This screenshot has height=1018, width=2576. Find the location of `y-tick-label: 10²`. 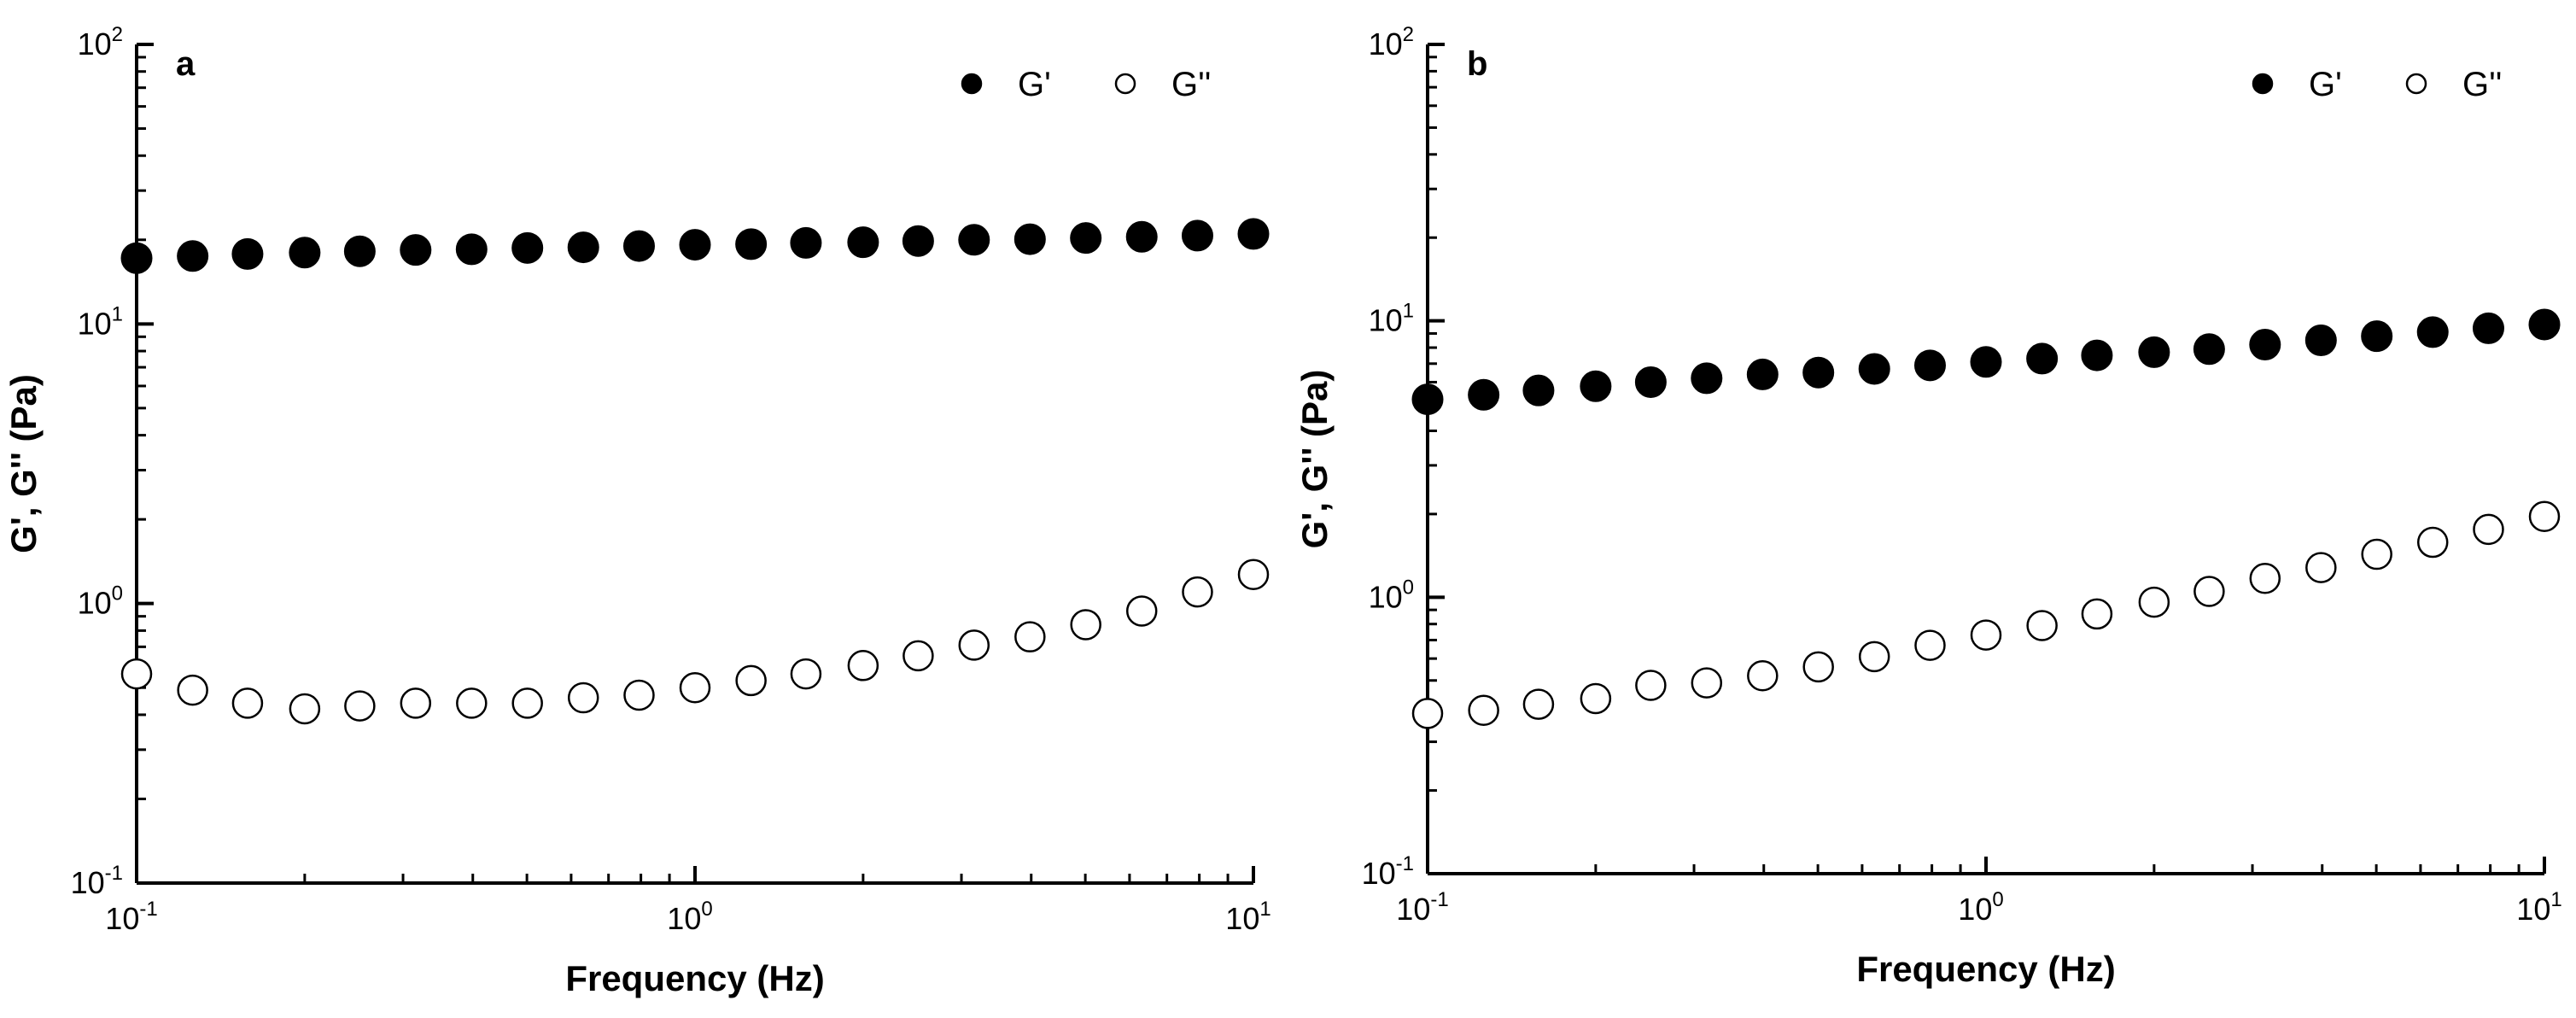

y-tick-label: 10² is located at coordinates (100, 42).